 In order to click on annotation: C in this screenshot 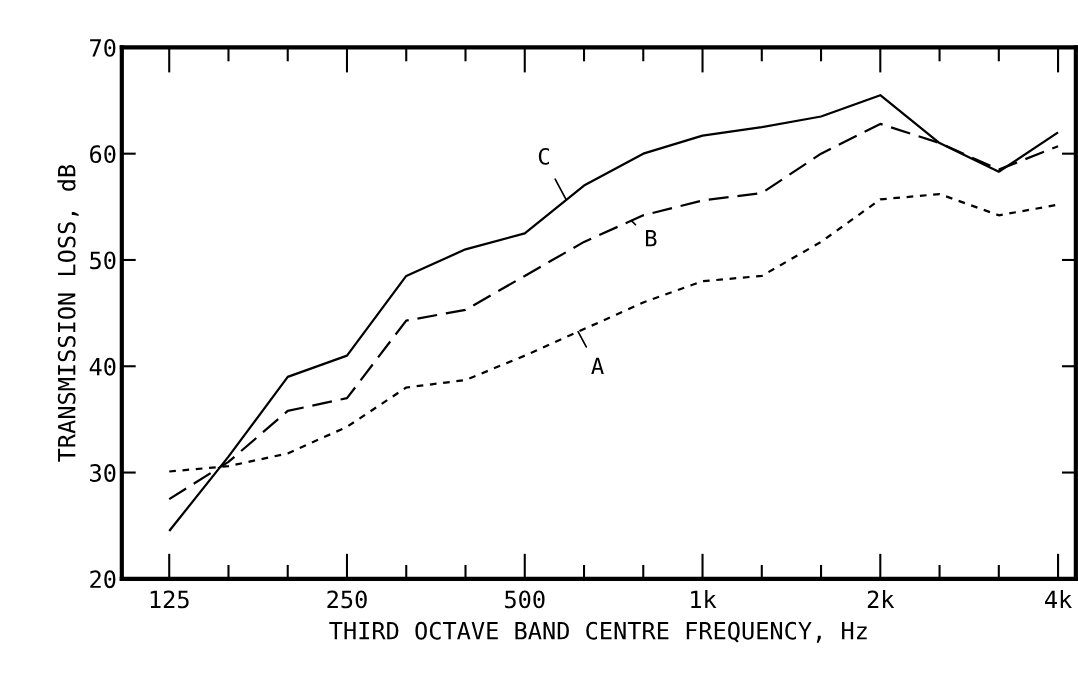, I will do `click(543, 156)`.